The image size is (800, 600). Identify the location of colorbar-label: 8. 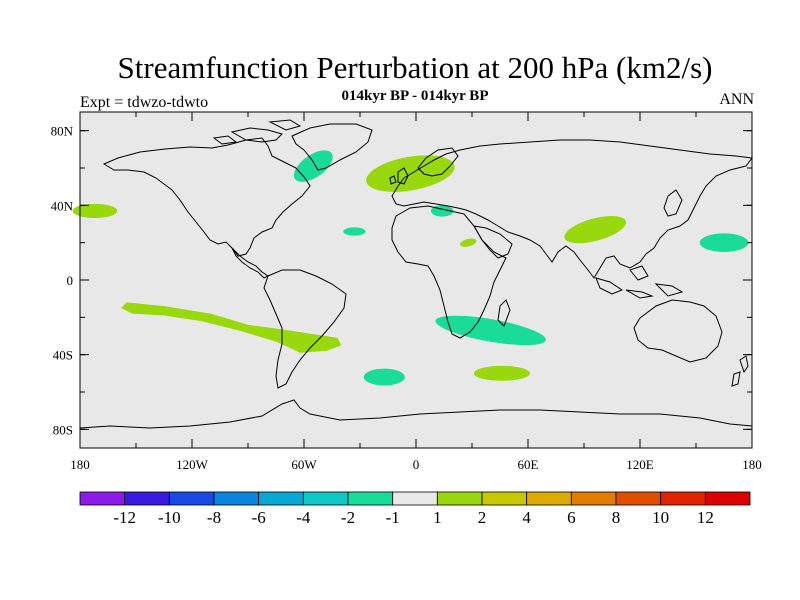
(616, 517).